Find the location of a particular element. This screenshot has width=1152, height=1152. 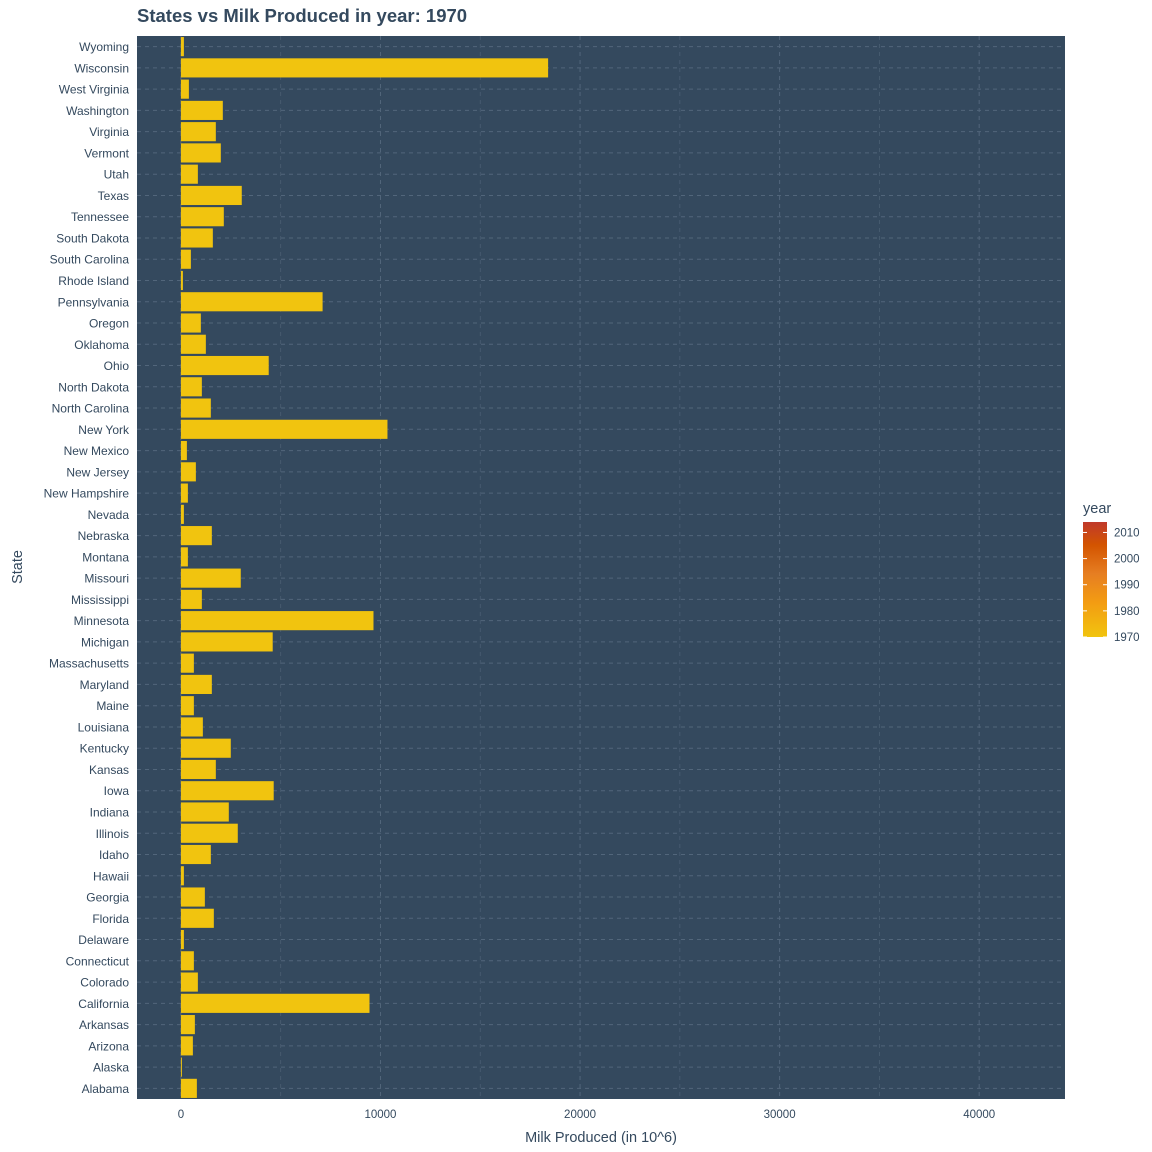

legend-label: 1980 is located at coordinates (1127, 612).